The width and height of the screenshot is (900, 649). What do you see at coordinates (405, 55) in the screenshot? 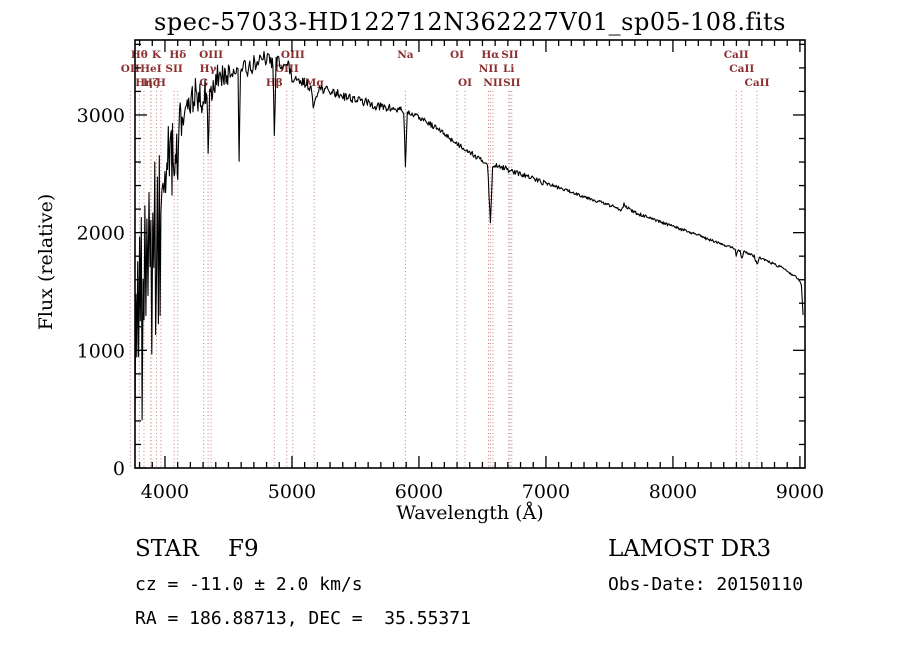
I see `spectral-line-label: Na` at bounding box center [405, 55].